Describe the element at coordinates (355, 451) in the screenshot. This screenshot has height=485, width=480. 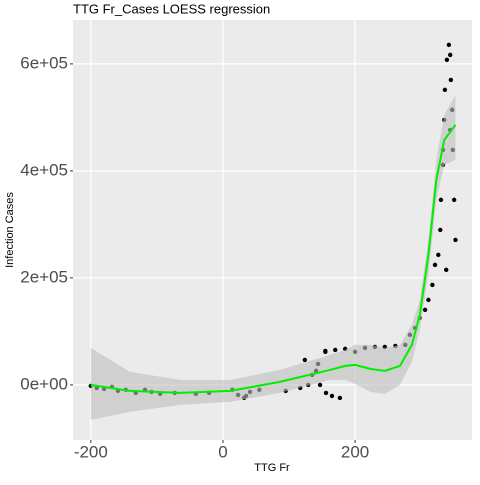
I see `x-tick-label: 200` at that location.